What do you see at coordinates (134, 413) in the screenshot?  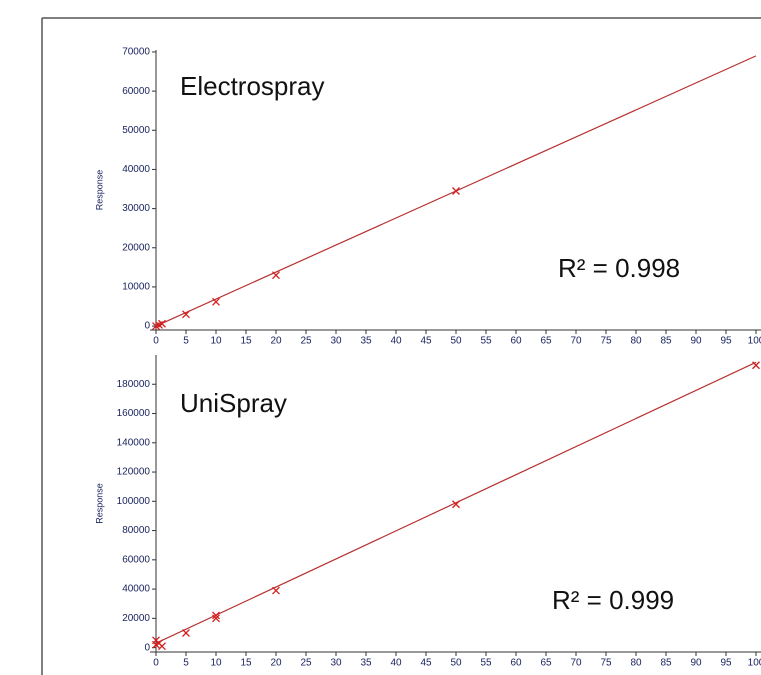 I see `y-tick-label: 160000` at bounding box center [134, 413].